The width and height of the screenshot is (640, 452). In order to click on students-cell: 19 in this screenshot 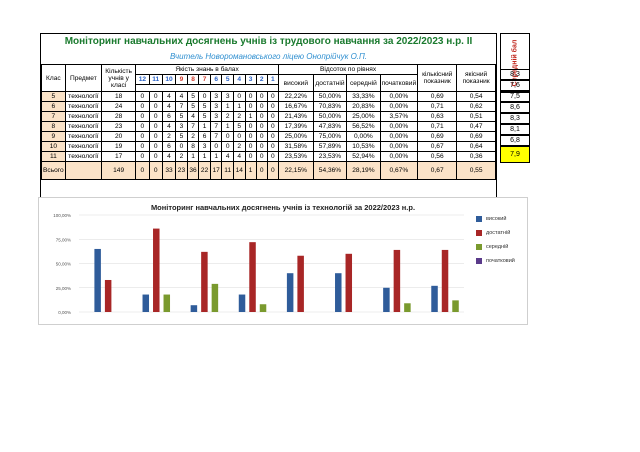, I will do `click(119, 146)`.